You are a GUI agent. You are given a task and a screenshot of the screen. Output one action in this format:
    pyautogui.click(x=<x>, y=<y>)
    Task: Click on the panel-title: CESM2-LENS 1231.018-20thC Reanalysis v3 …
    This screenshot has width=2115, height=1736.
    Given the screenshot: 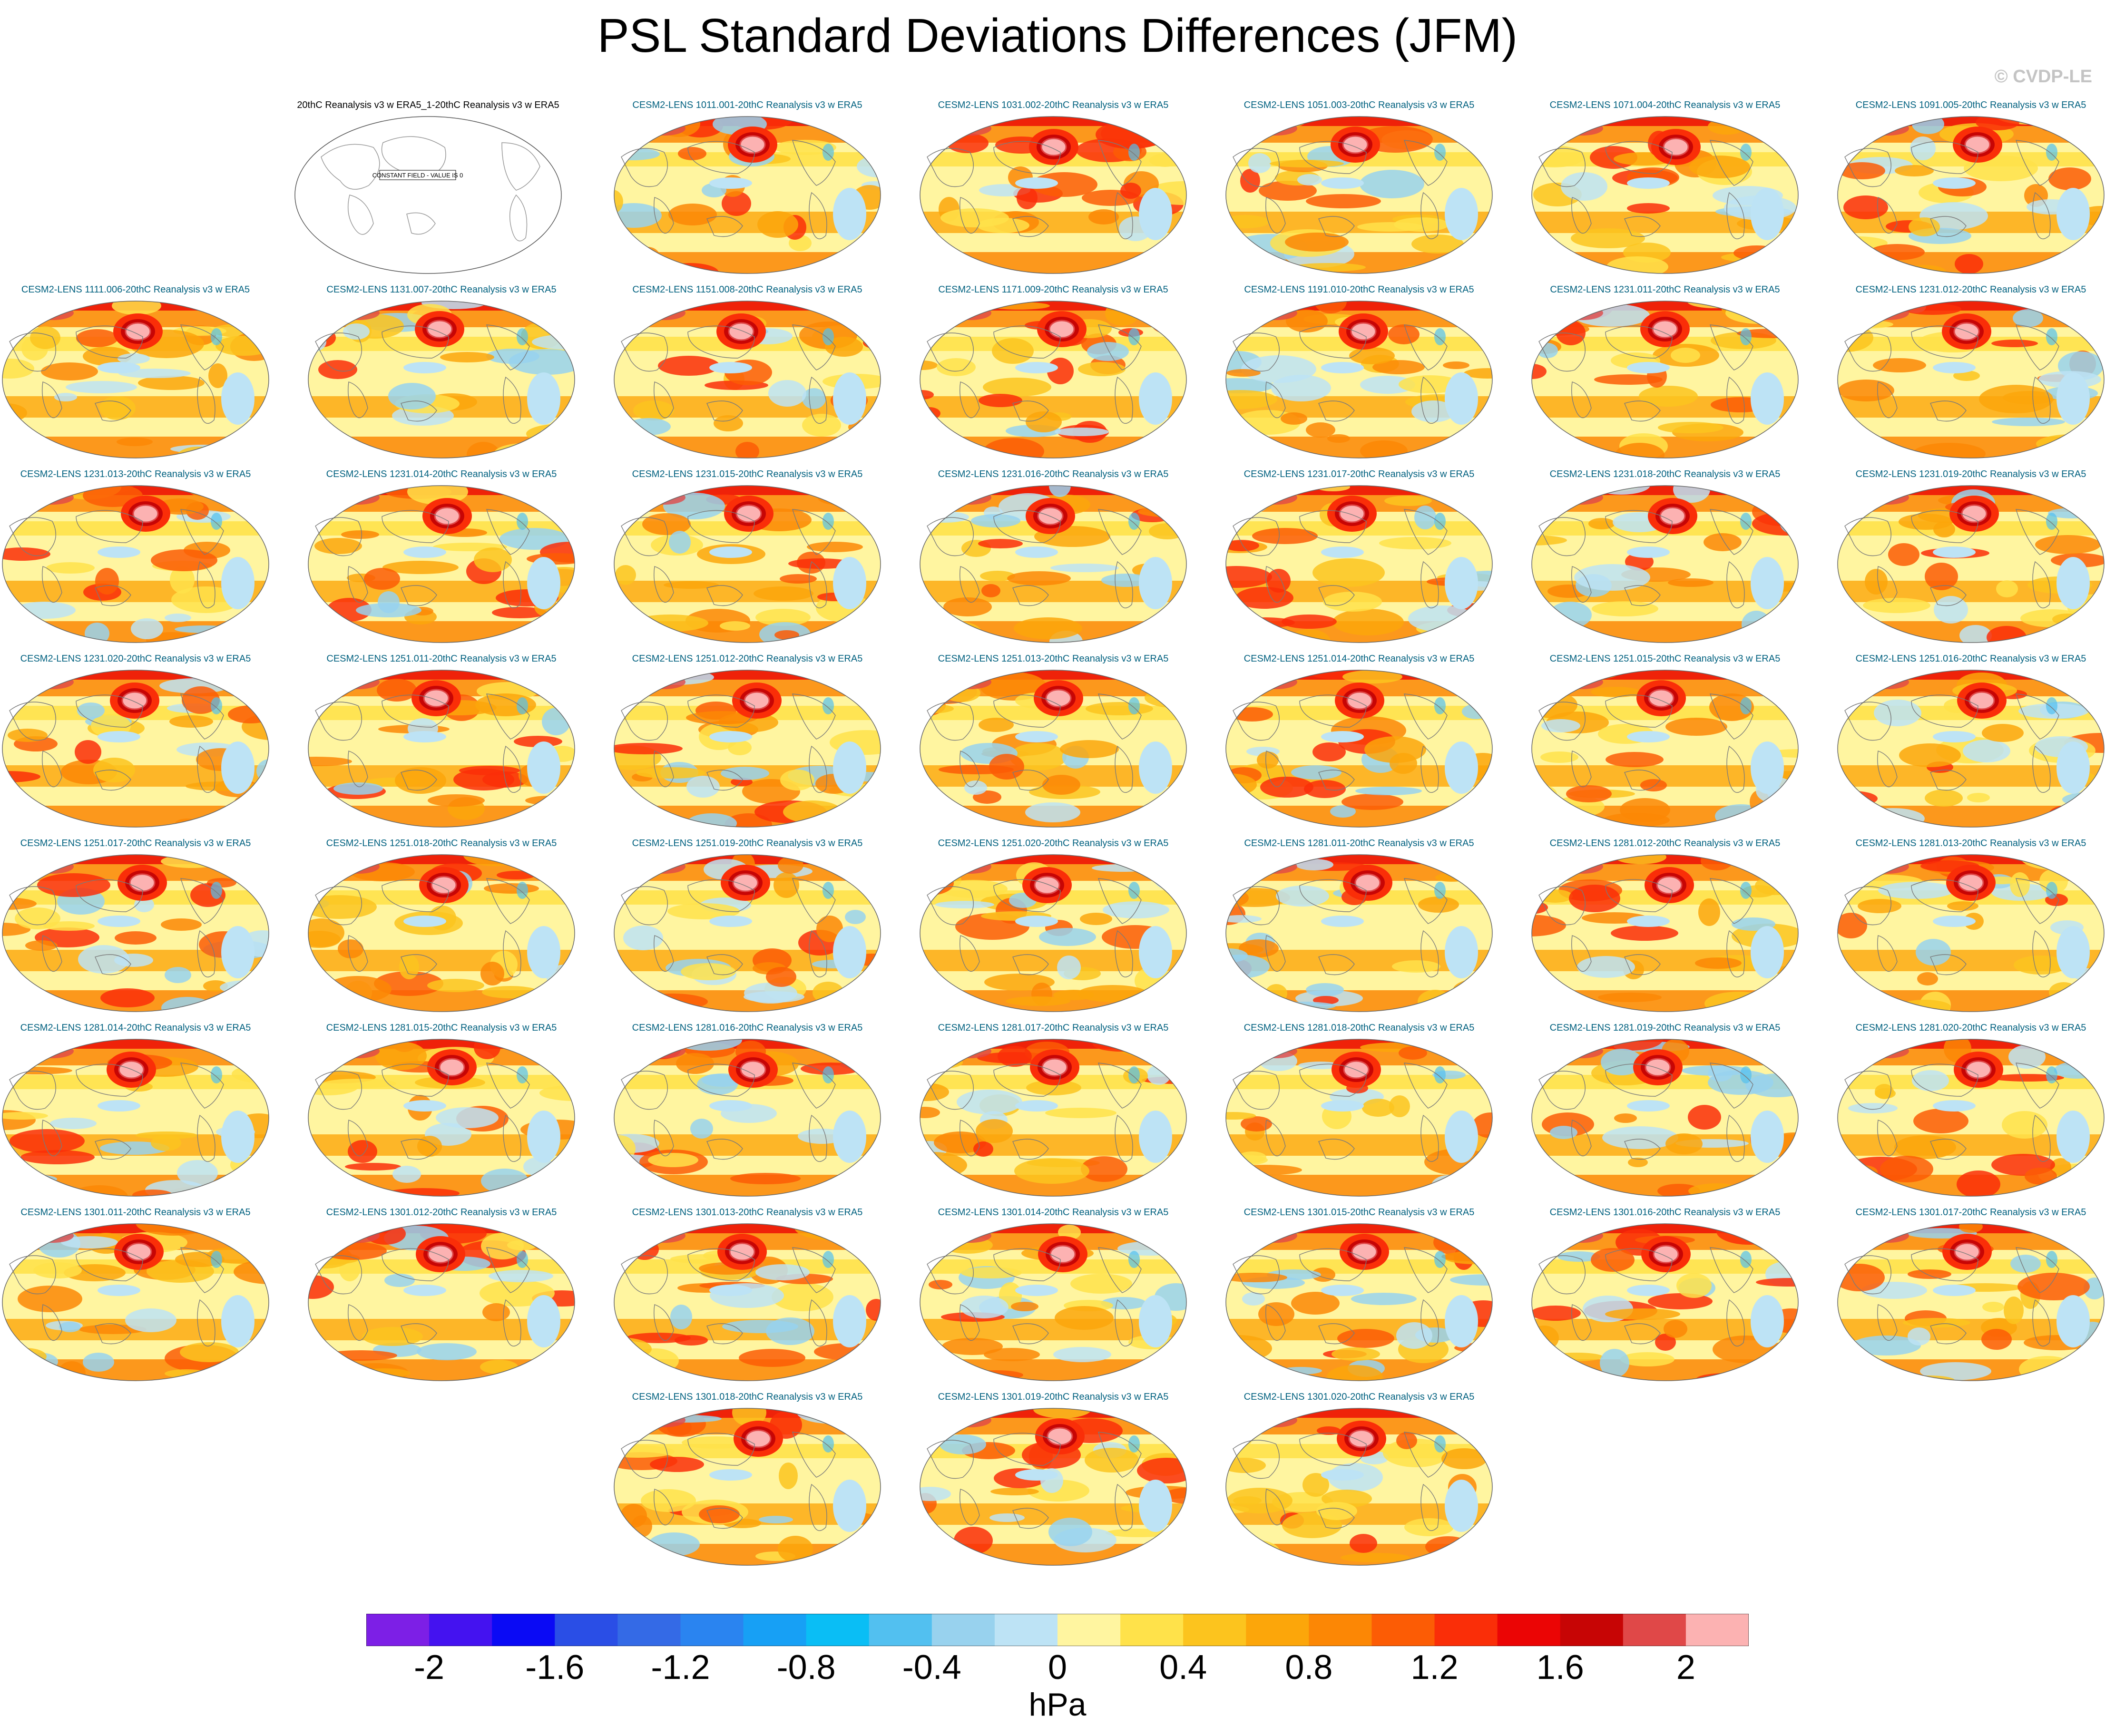 What is the action you would take?
    pyautogui.click(x=1665, y=474)
    